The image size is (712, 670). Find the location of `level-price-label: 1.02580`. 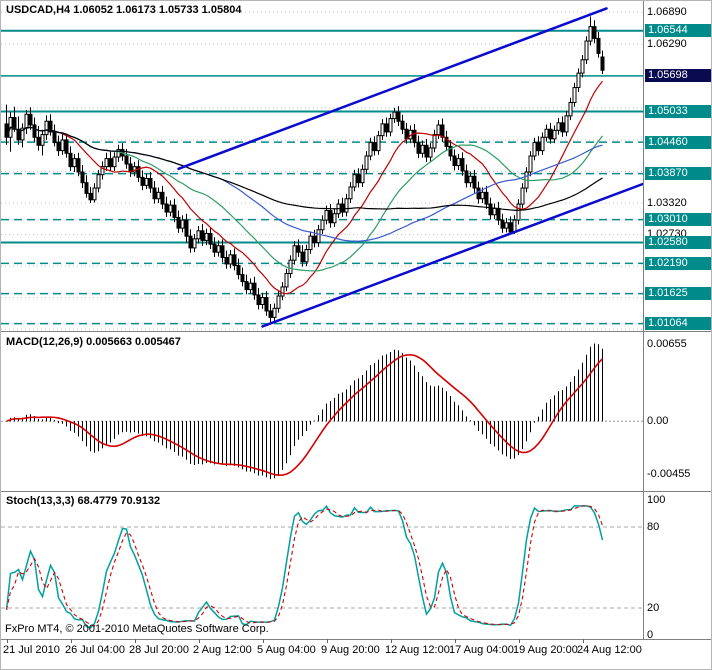

level-price-label: 1.02580 is located at coordinates (678, 242).